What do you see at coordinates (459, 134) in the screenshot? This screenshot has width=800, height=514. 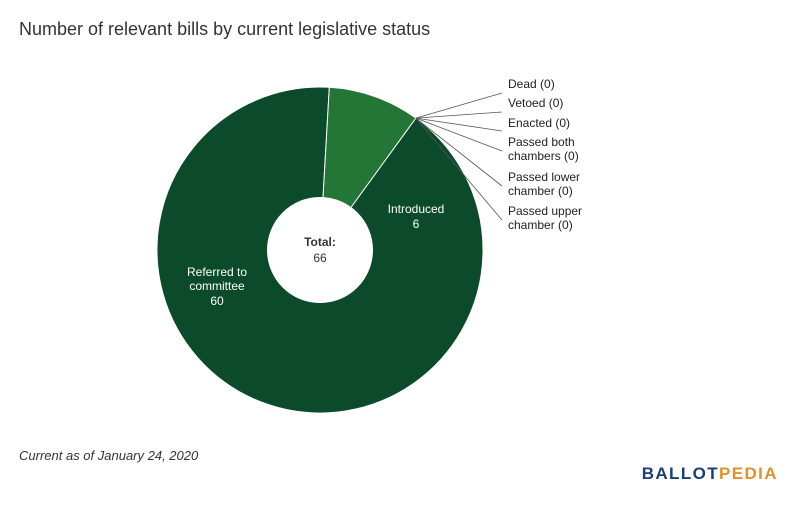 I see `leader-line-passed-both-chambers` at bounding box center [459, 134].